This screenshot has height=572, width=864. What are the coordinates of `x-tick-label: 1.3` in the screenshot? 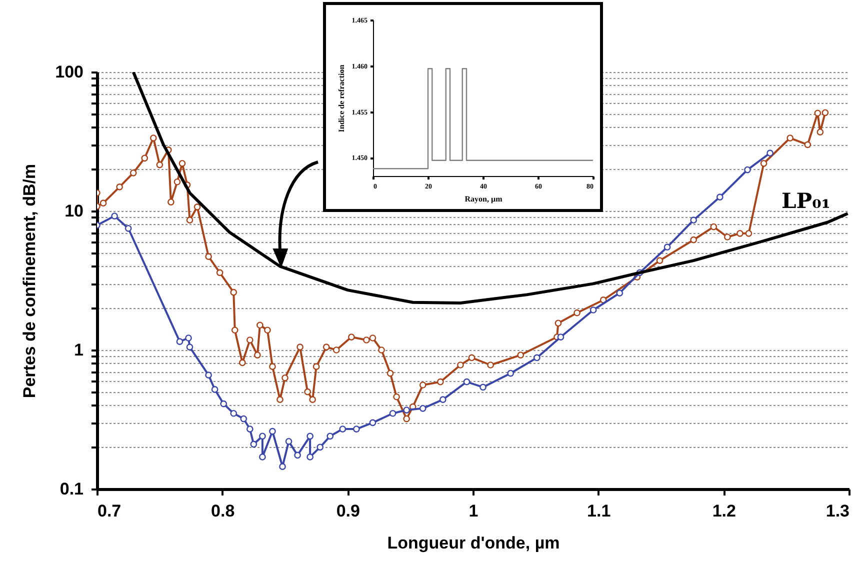 It's located at (838, 511).